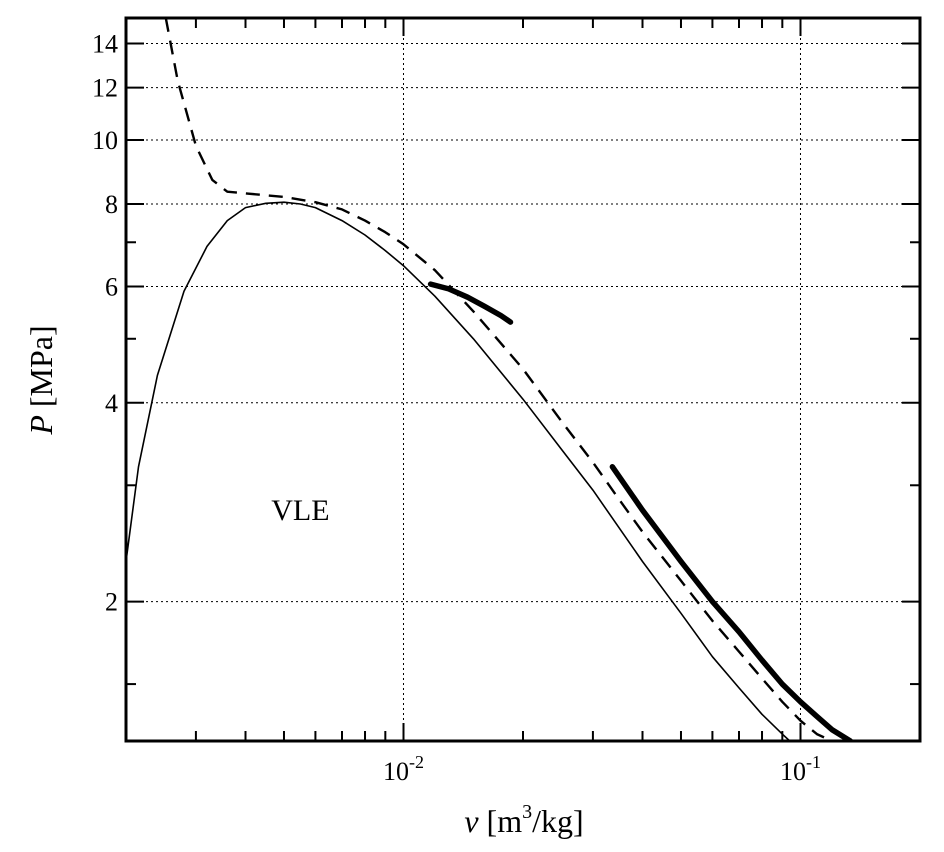  Describe the element at coordinates (300, 510) in the screenshot. I see `annotation-vle: VLE` at that location.